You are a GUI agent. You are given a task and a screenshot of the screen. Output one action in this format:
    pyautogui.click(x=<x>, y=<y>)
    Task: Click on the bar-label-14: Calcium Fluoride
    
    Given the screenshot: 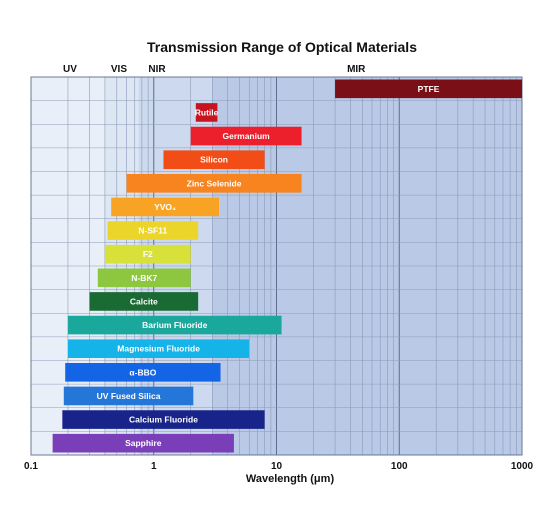 What is the action you would take?
    pyautogui.click(x=163, y=420)
    